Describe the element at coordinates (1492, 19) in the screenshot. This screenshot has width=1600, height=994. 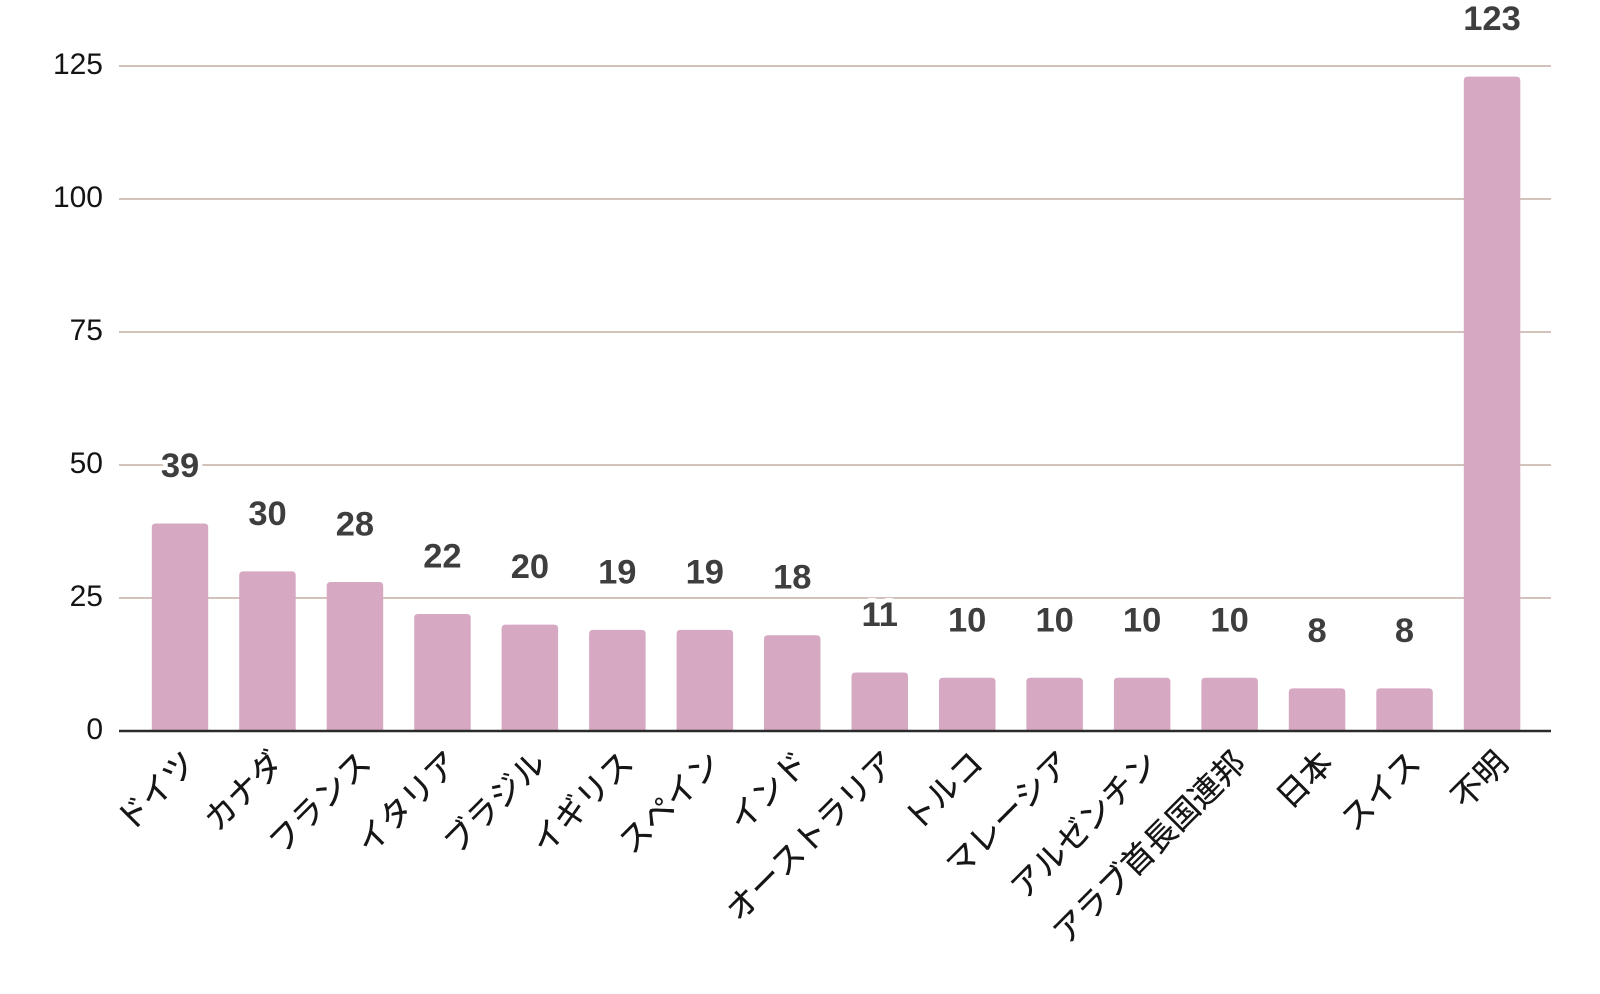
I see `svg-text: 123` at that location.